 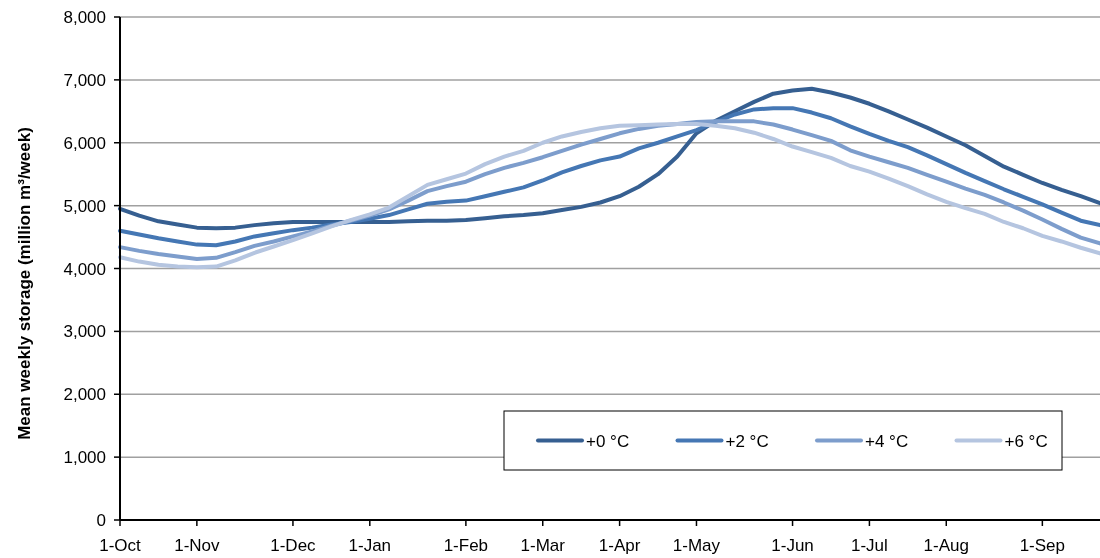 I want to click on legend-label: +6 °C, so click(x=1026, y=441).